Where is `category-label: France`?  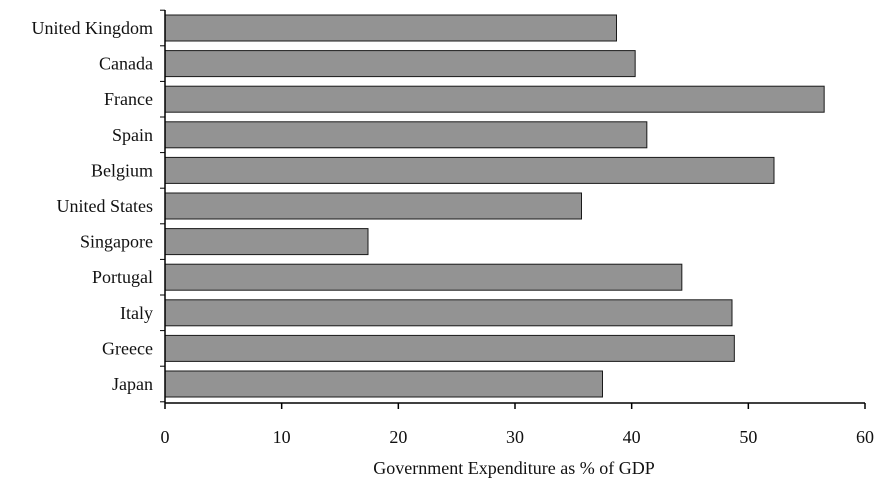 category-label: France is located at coordinates (128, 99).